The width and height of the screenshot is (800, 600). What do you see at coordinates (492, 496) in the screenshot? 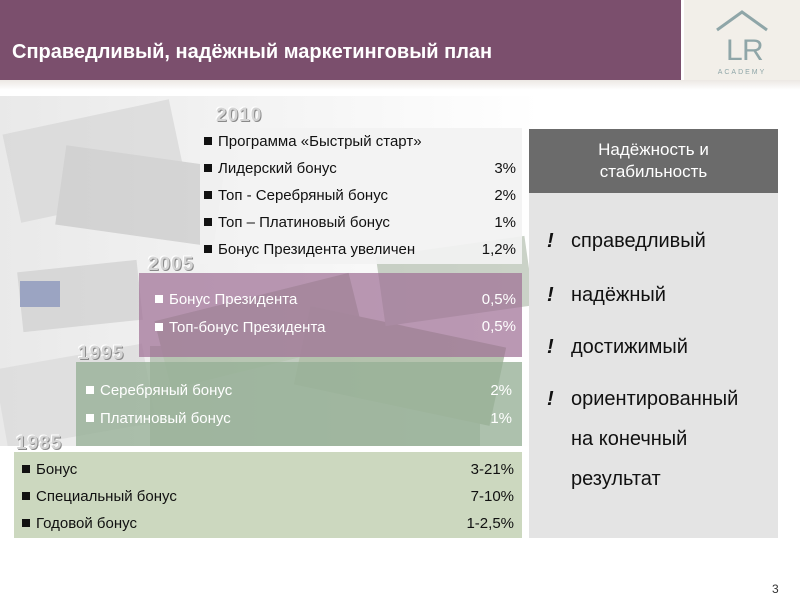
I see `bonus-value: 7-10%` at bounding box center [492, 496].